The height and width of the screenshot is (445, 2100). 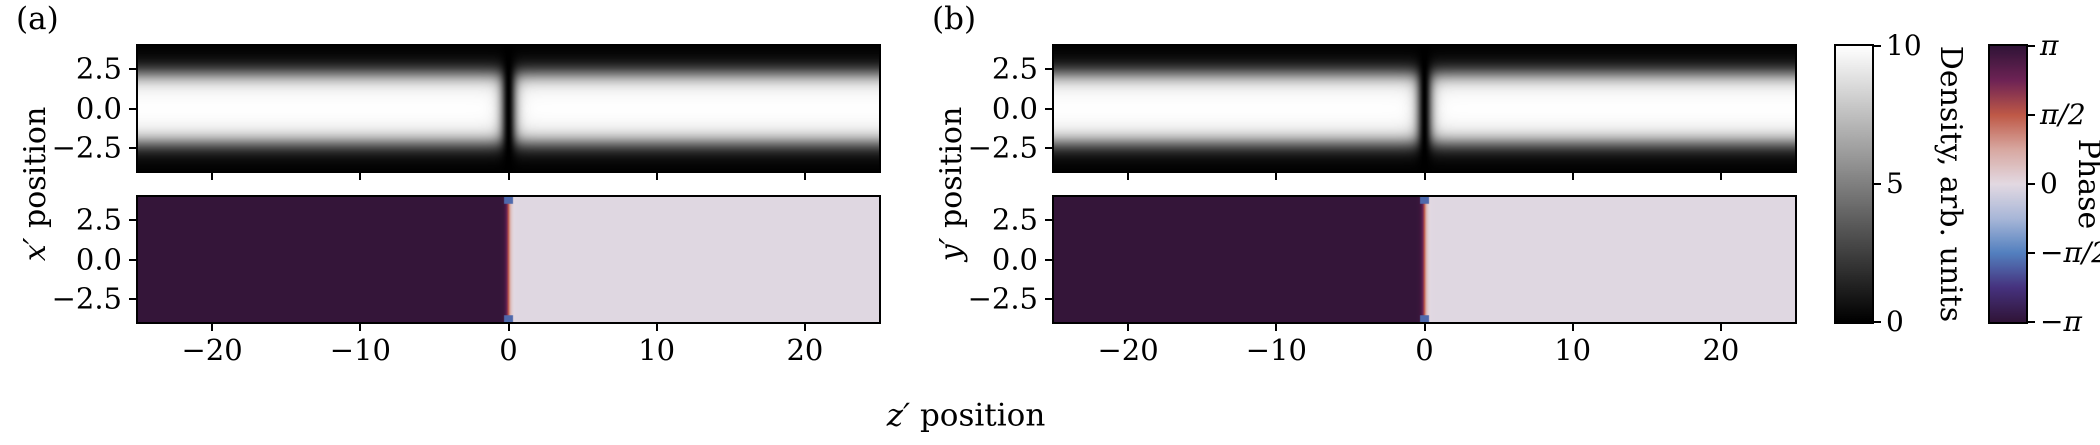 What do you see at coordinates (2070, 252) in the screenshot?
I see `phase-colorbar-tick-label: −π/2` at bounding box center [2070, 252].